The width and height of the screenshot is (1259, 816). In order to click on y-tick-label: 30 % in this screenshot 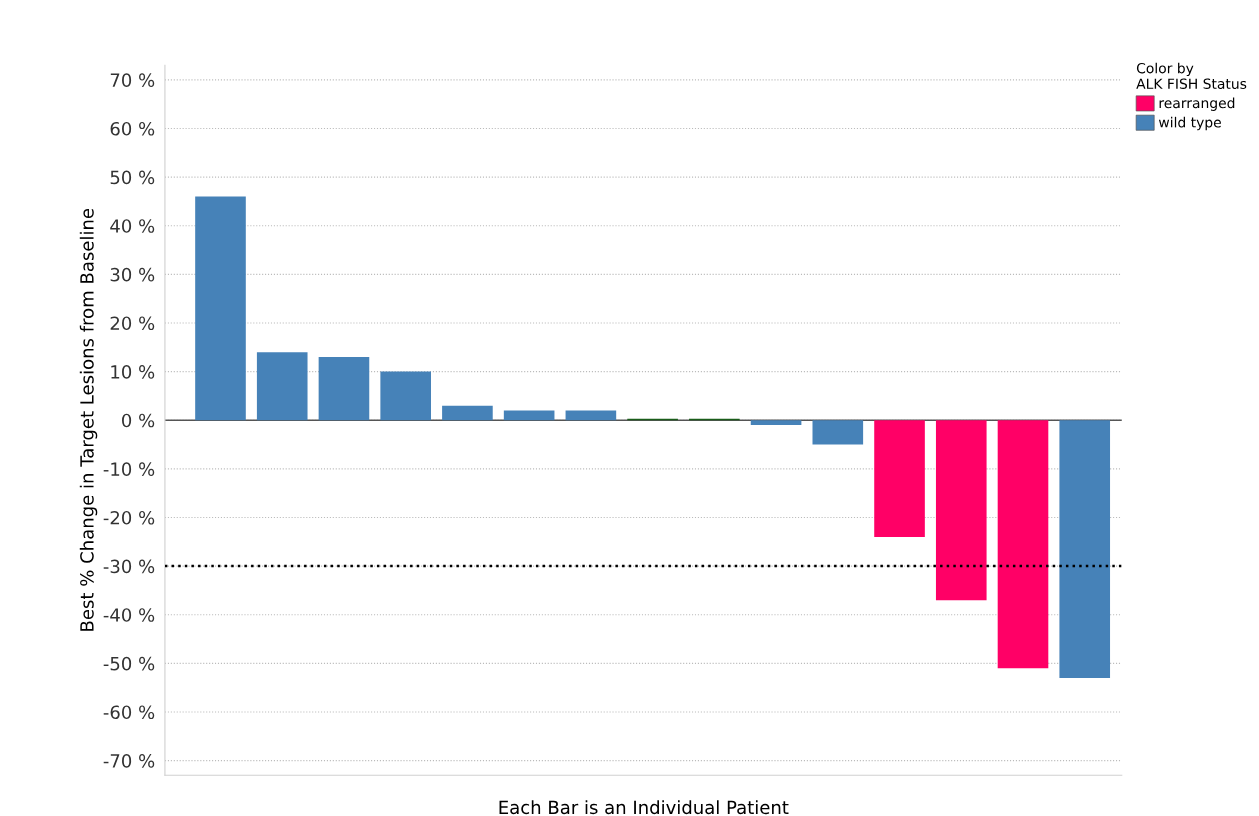, I will do `click(132, 274)`.